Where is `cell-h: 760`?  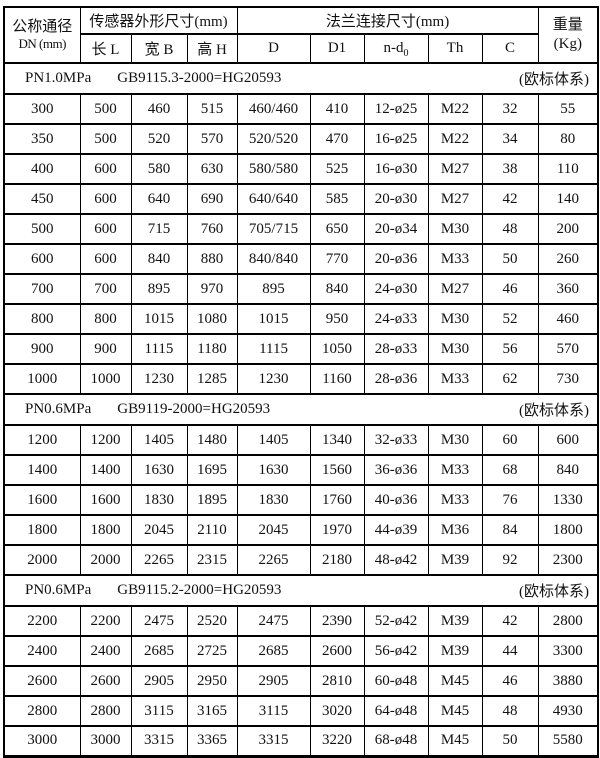 cell-h: 760 is located at coordinates (212, 229).